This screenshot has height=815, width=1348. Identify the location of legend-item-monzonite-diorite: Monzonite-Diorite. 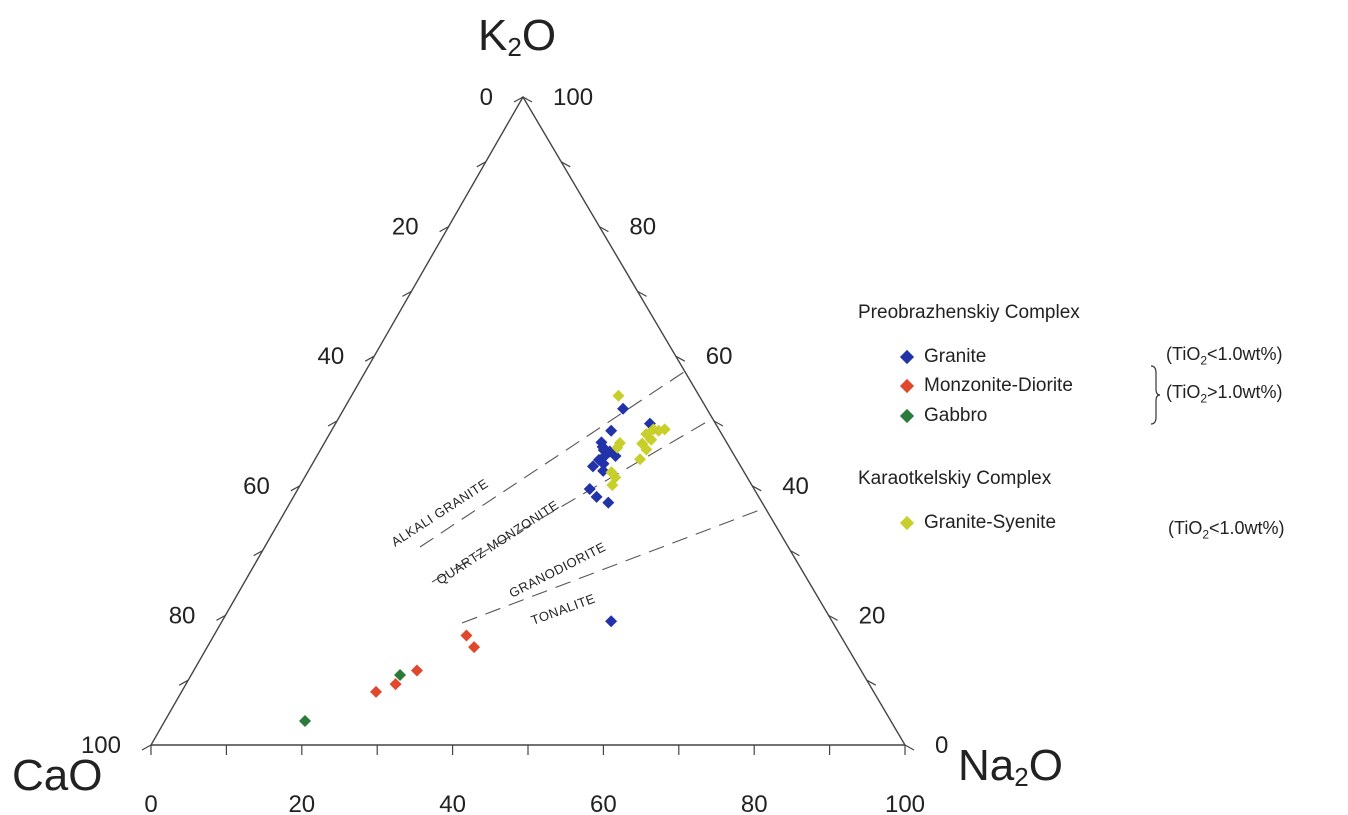
(986, 386).